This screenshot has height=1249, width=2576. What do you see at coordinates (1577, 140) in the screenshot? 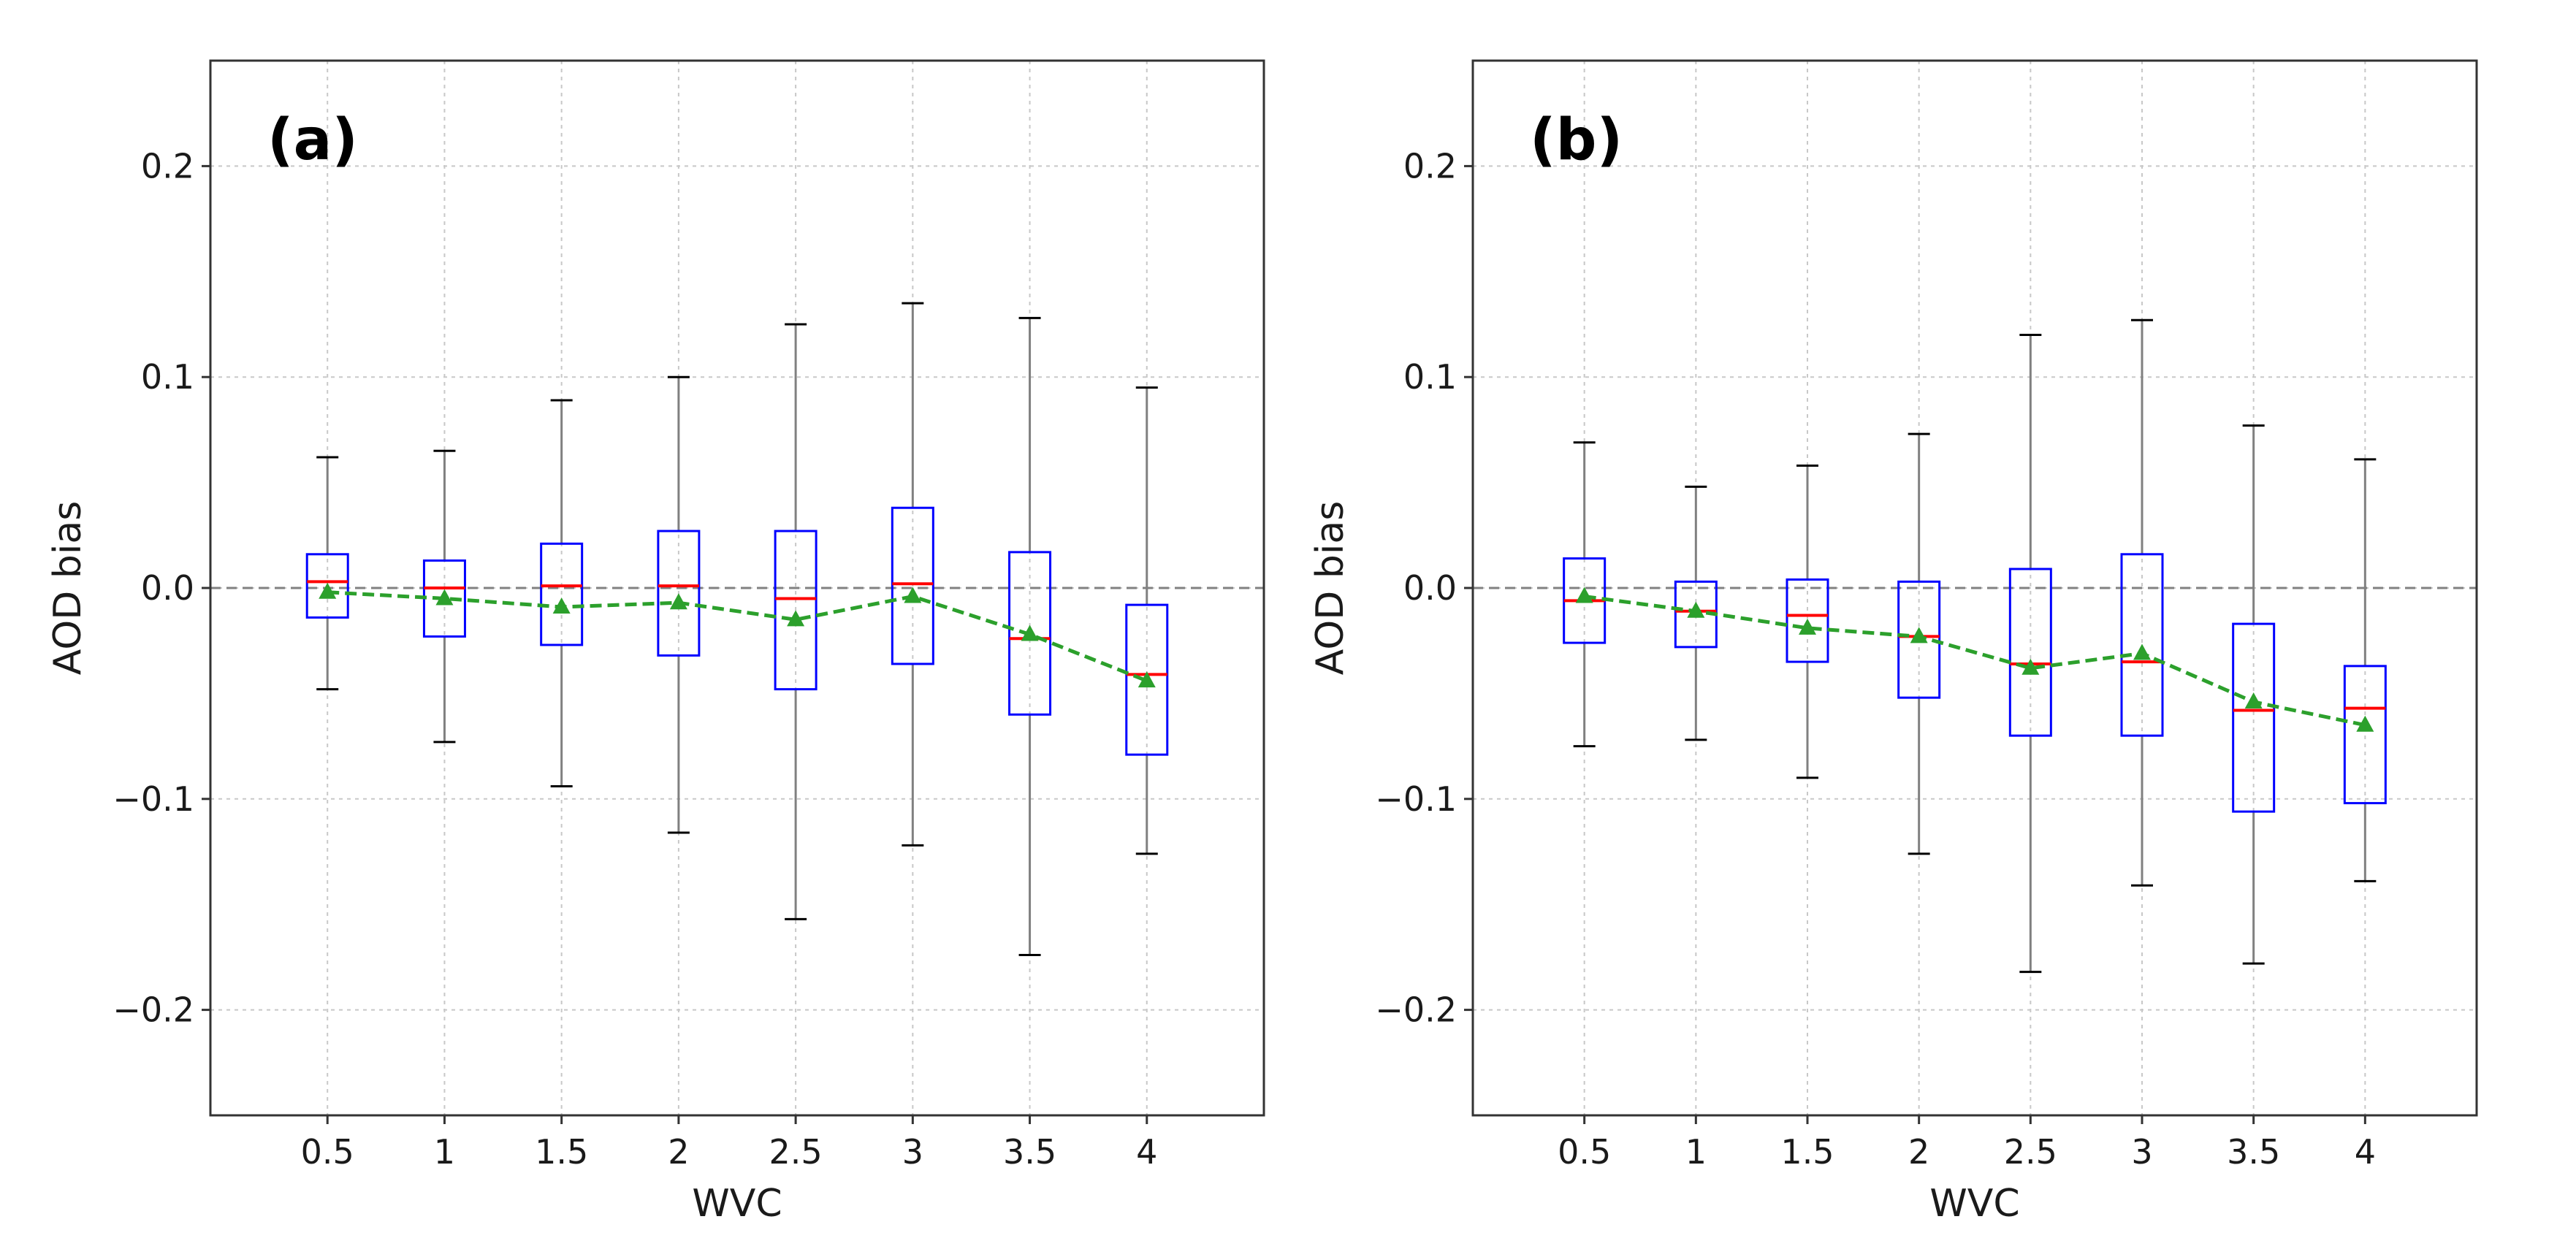
I see `panel-label: (b)` at bounding box center [1577, 140].